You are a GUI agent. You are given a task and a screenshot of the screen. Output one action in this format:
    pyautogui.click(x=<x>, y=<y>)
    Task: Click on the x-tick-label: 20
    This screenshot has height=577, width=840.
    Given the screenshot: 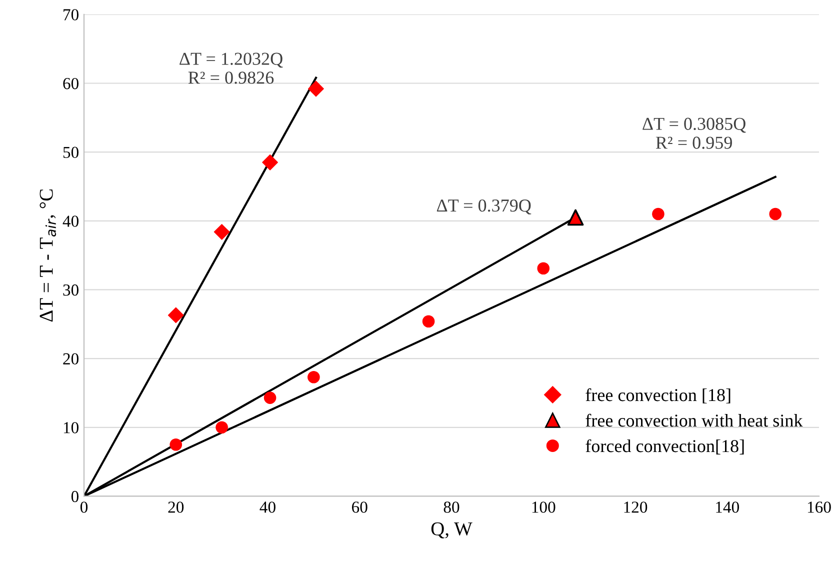 What is the action you would take?
    pyautogui.click(x=176, y=507)
    